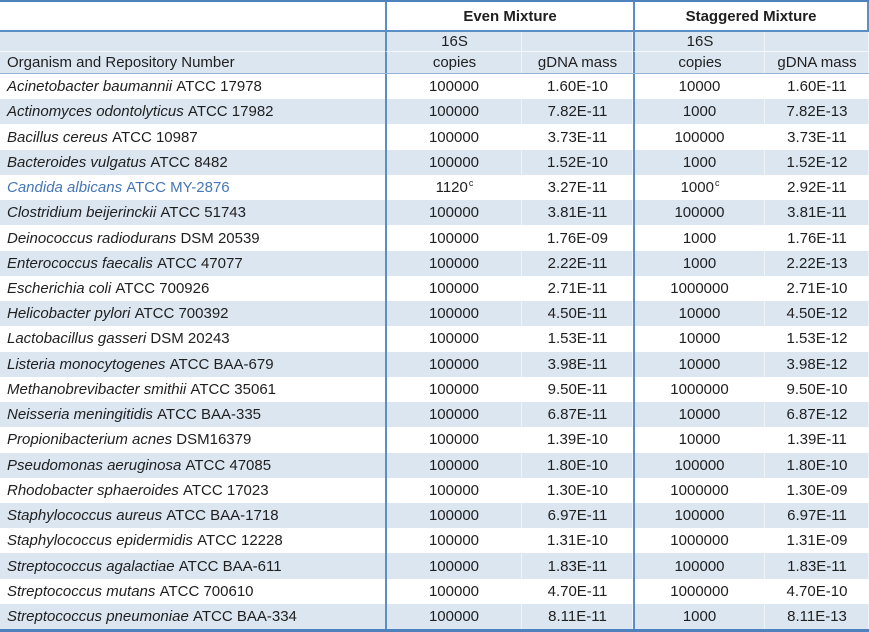  I want to click on organism-name: Staphylococcus aureus, so click(85, 516).